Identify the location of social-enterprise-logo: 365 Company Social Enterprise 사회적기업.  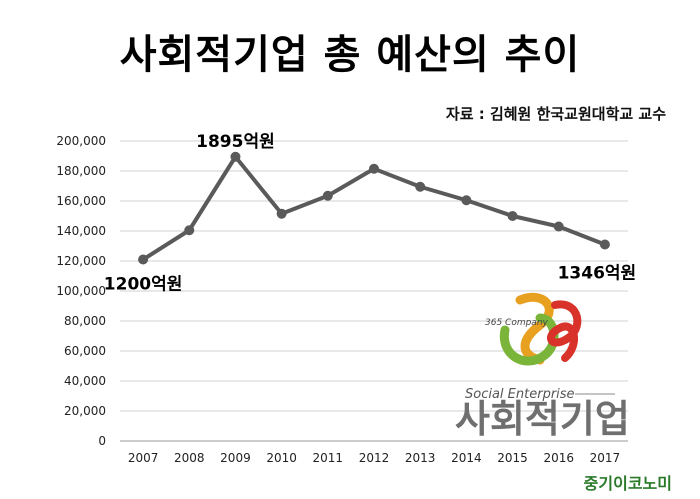
(542, 366).